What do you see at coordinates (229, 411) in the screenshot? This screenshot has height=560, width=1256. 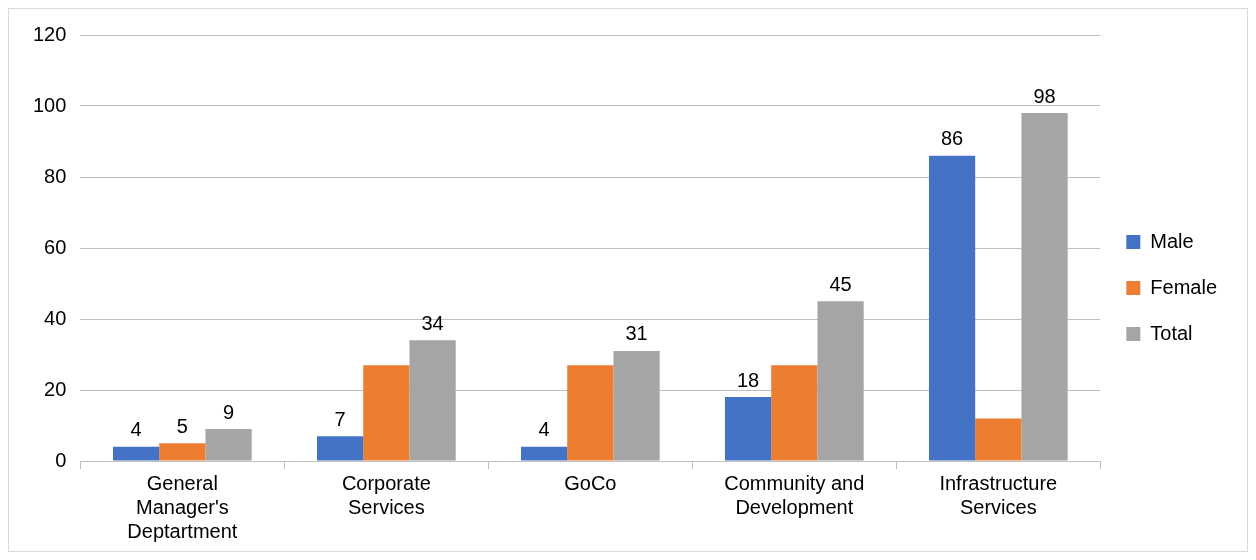 I see `data-label: 9` at bounding box center [229, 411].